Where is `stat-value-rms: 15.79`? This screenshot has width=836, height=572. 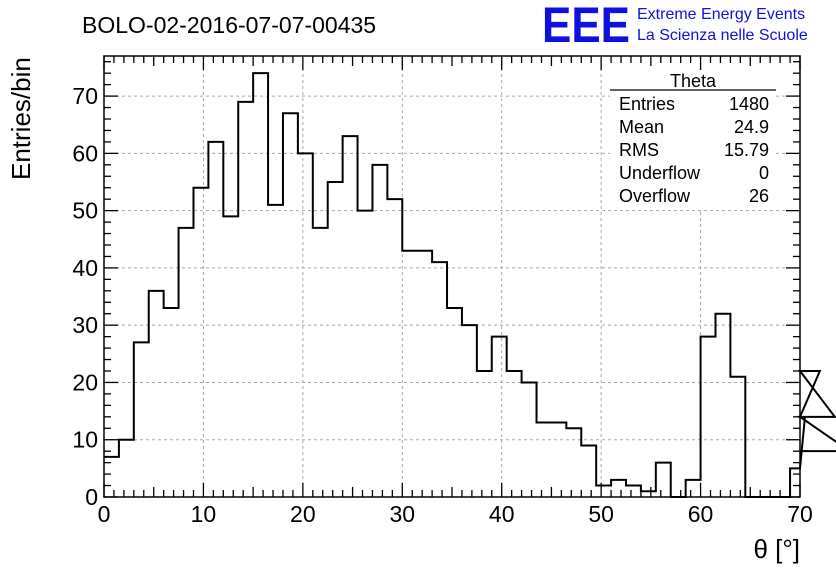
stat-value-rms: 15.79 is located at coordinates (746, 150).